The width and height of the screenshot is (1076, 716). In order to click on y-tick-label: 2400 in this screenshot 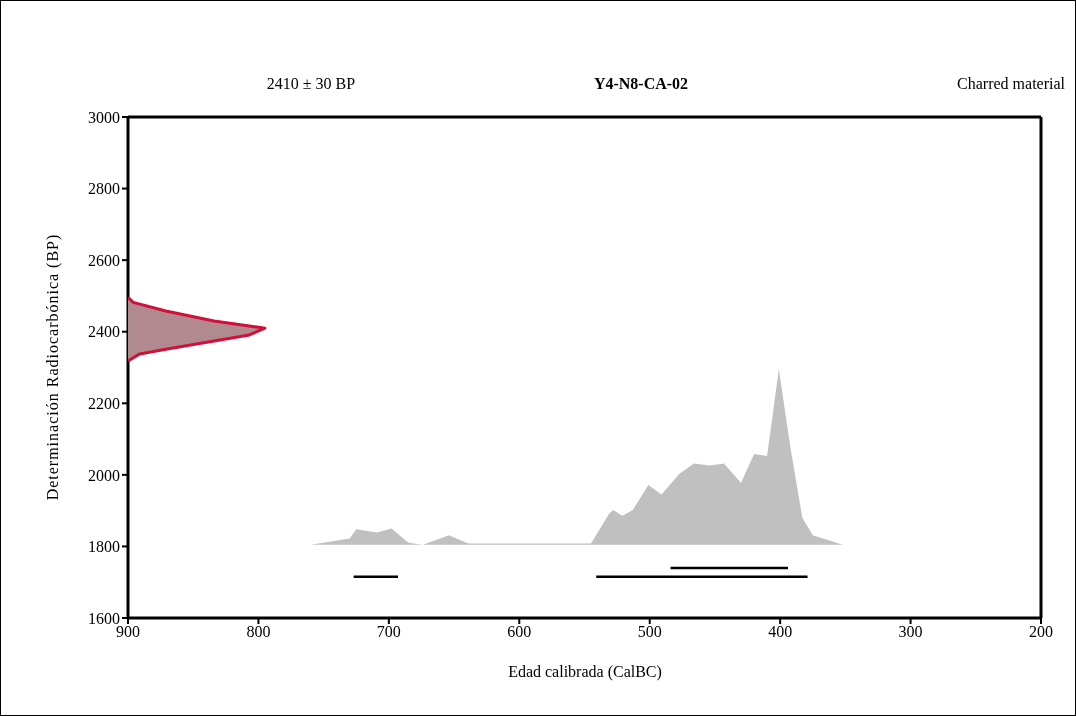, I will do `click(104, 332)`.